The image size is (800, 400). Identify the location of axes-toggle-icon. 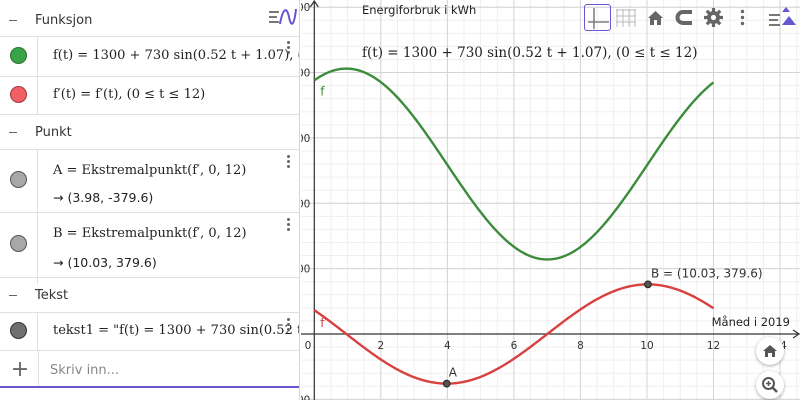
(598, 18).